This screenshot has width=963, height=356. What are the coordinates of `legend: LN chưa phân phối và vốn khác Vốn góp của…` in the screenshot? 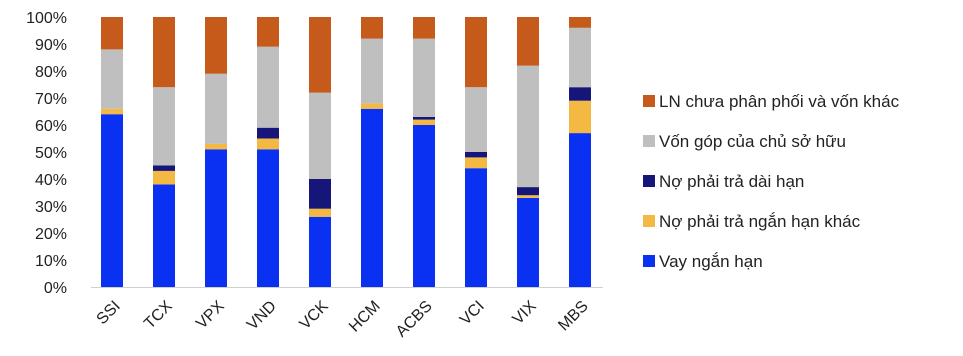 It's located at (771, 181).